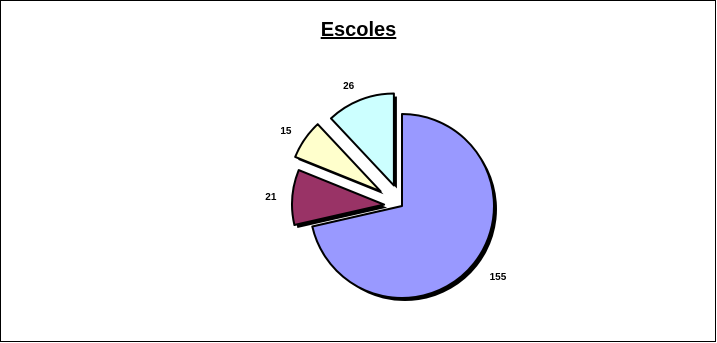 The image size is (717, 343). What do you see at coordinates (358, 30) in the screenshot?
I see `chart-title: Escoles` at bounding box center [358, 30].